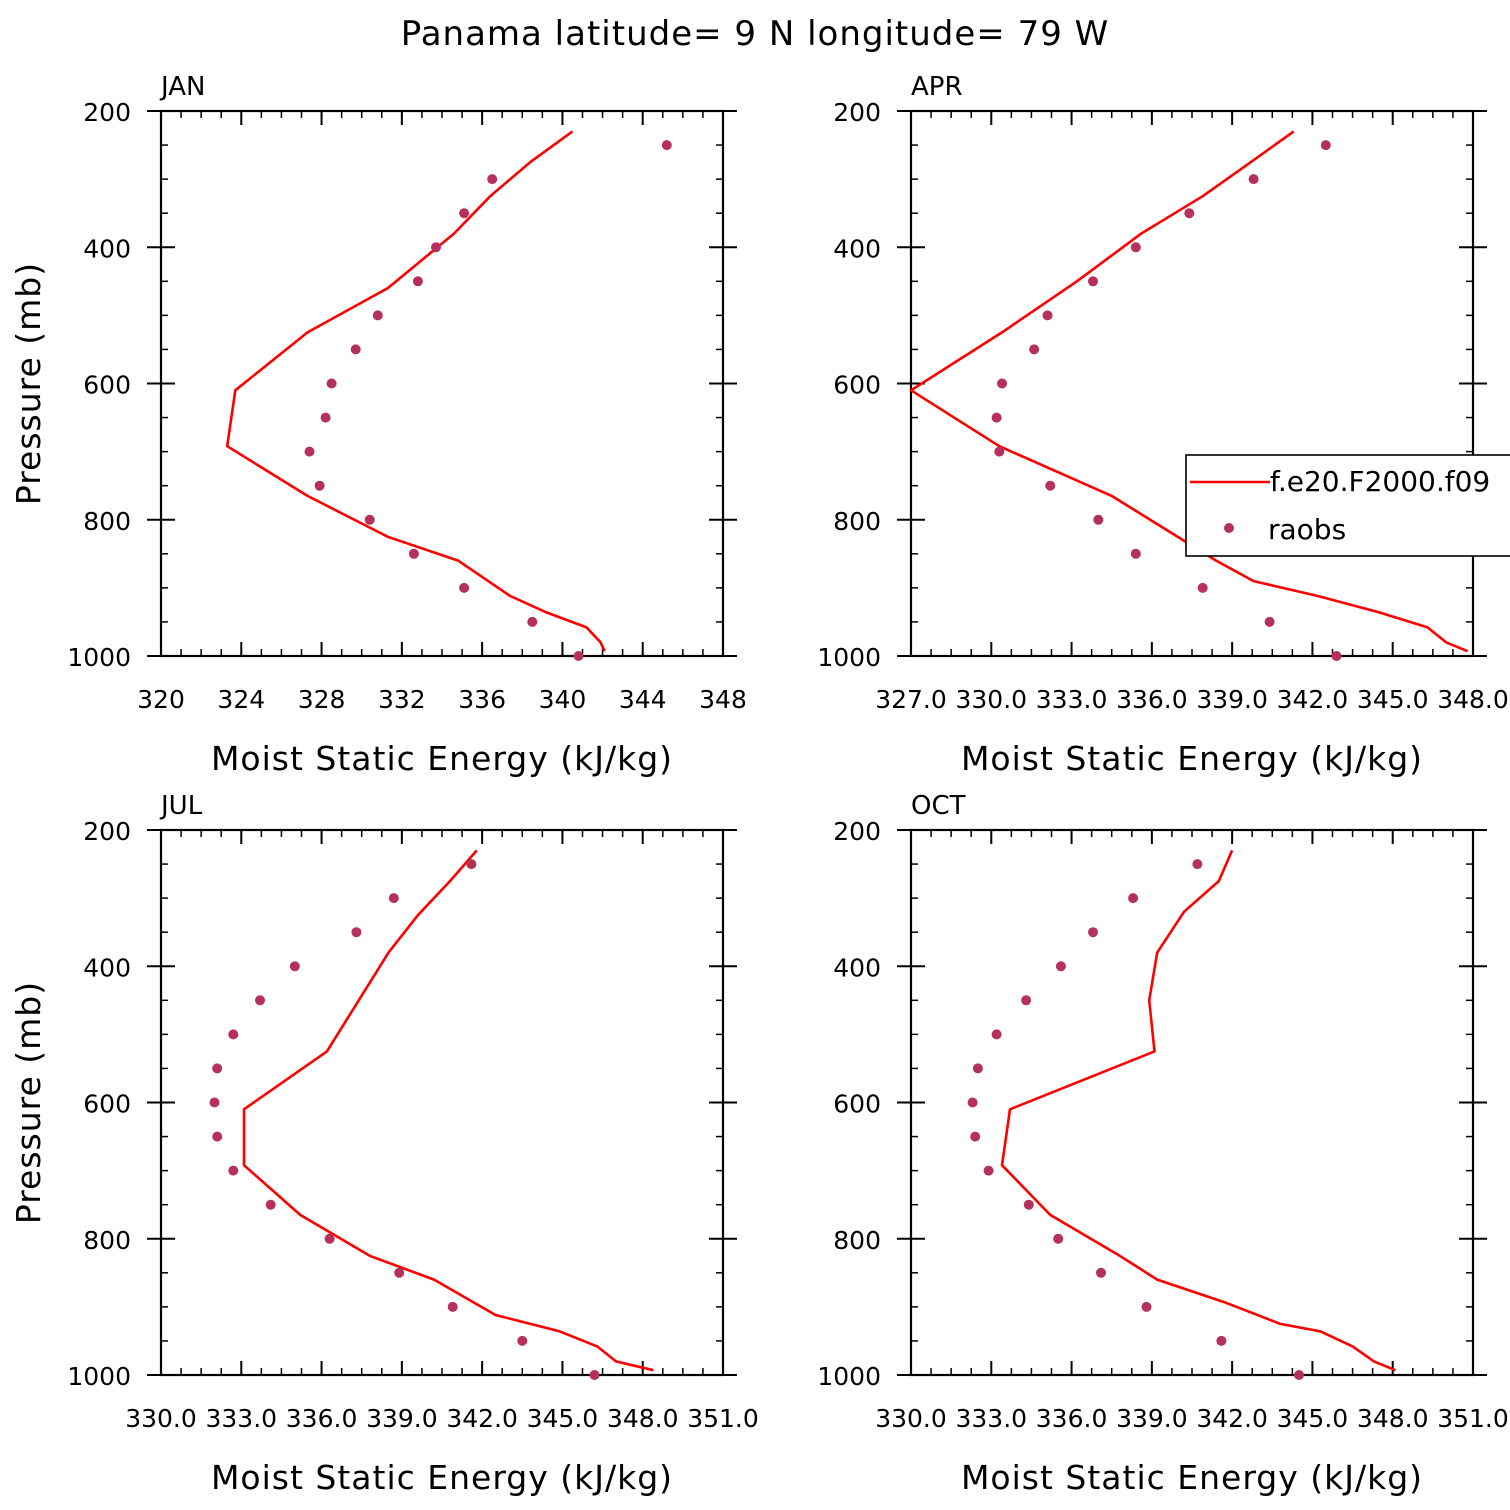  What do you see at coordinates (755, 34) in the screenshot?
I see `figure-title: Panama latitude= 9 N longitude= 79 W` at bounding box center [755, 34].